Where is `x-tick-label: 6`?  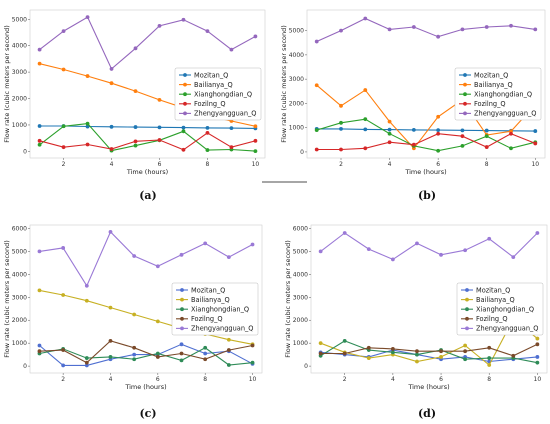 x-tick-label: 6 is located at coordinates (441, 379).